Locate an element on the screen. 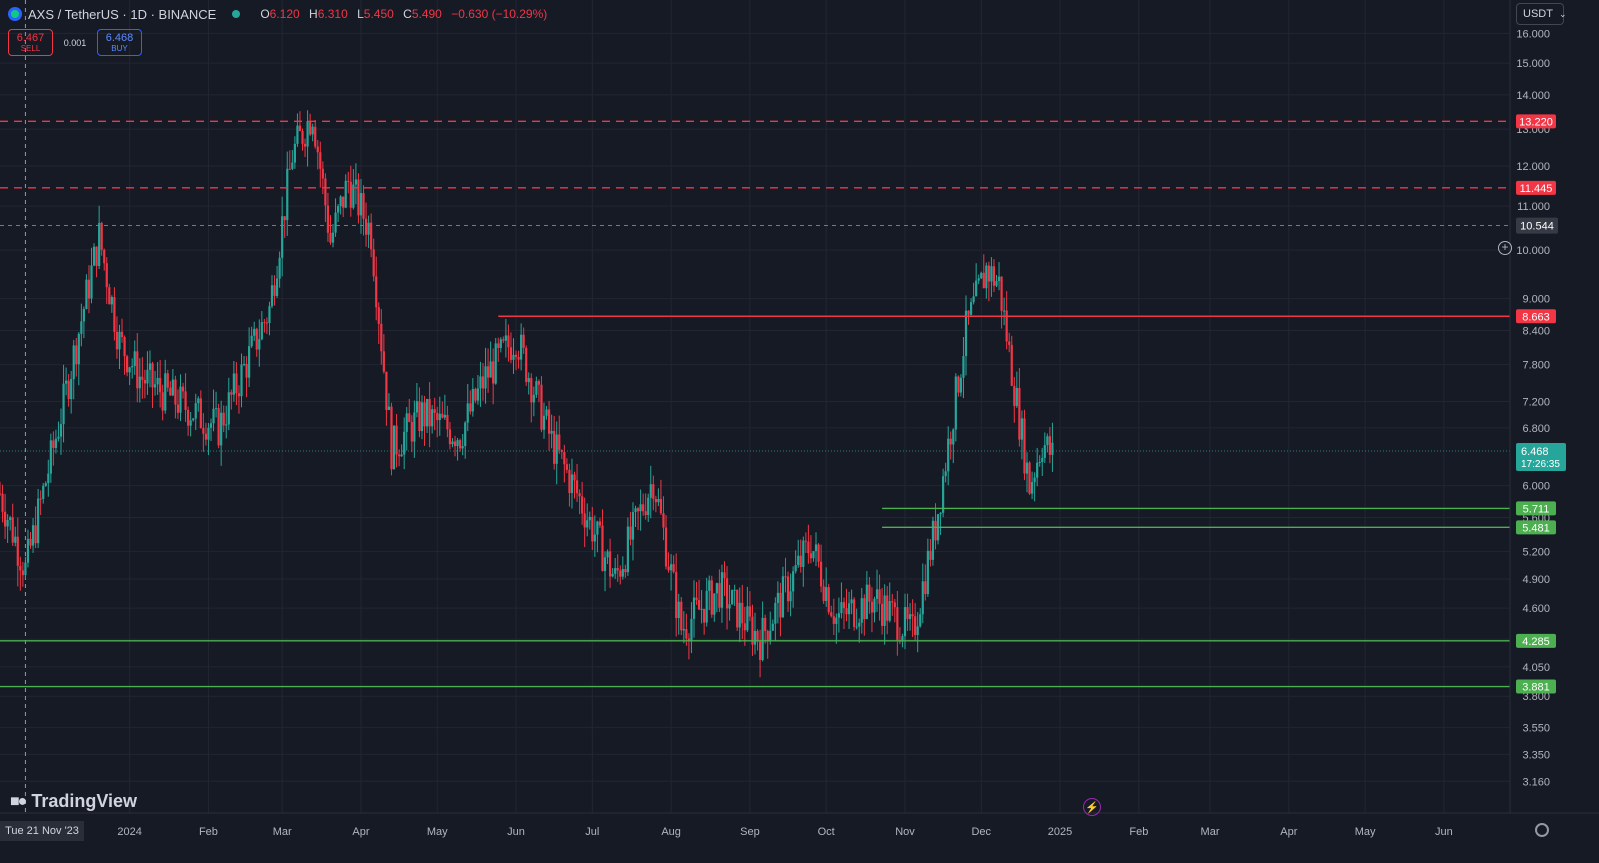 This screenshot has width=1599, height=863. y-tick-label: 7.800 is located at coordinates (1536, 366).